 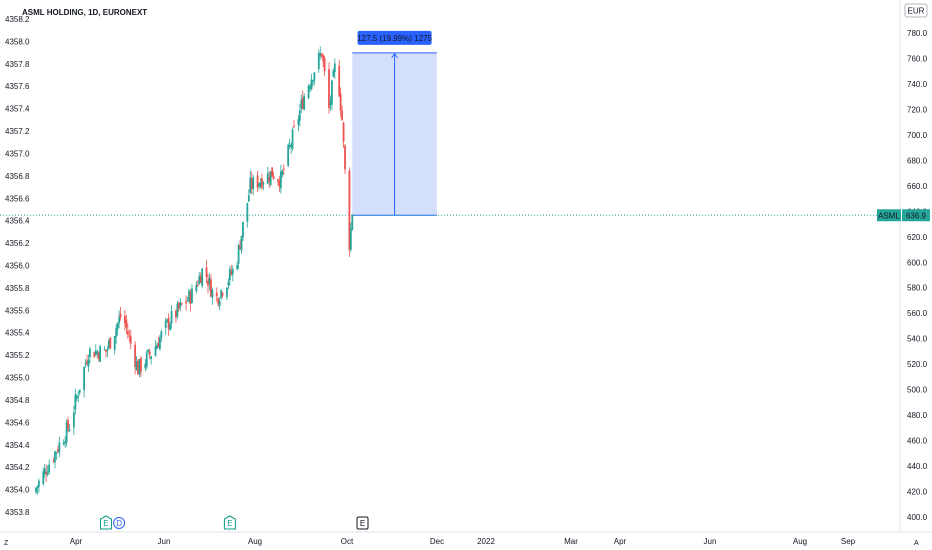 What do you see at coordinates (917, 364) in the screenshot?
I see `right-axis-tick: 520.0` at bounding box center [917, 364].